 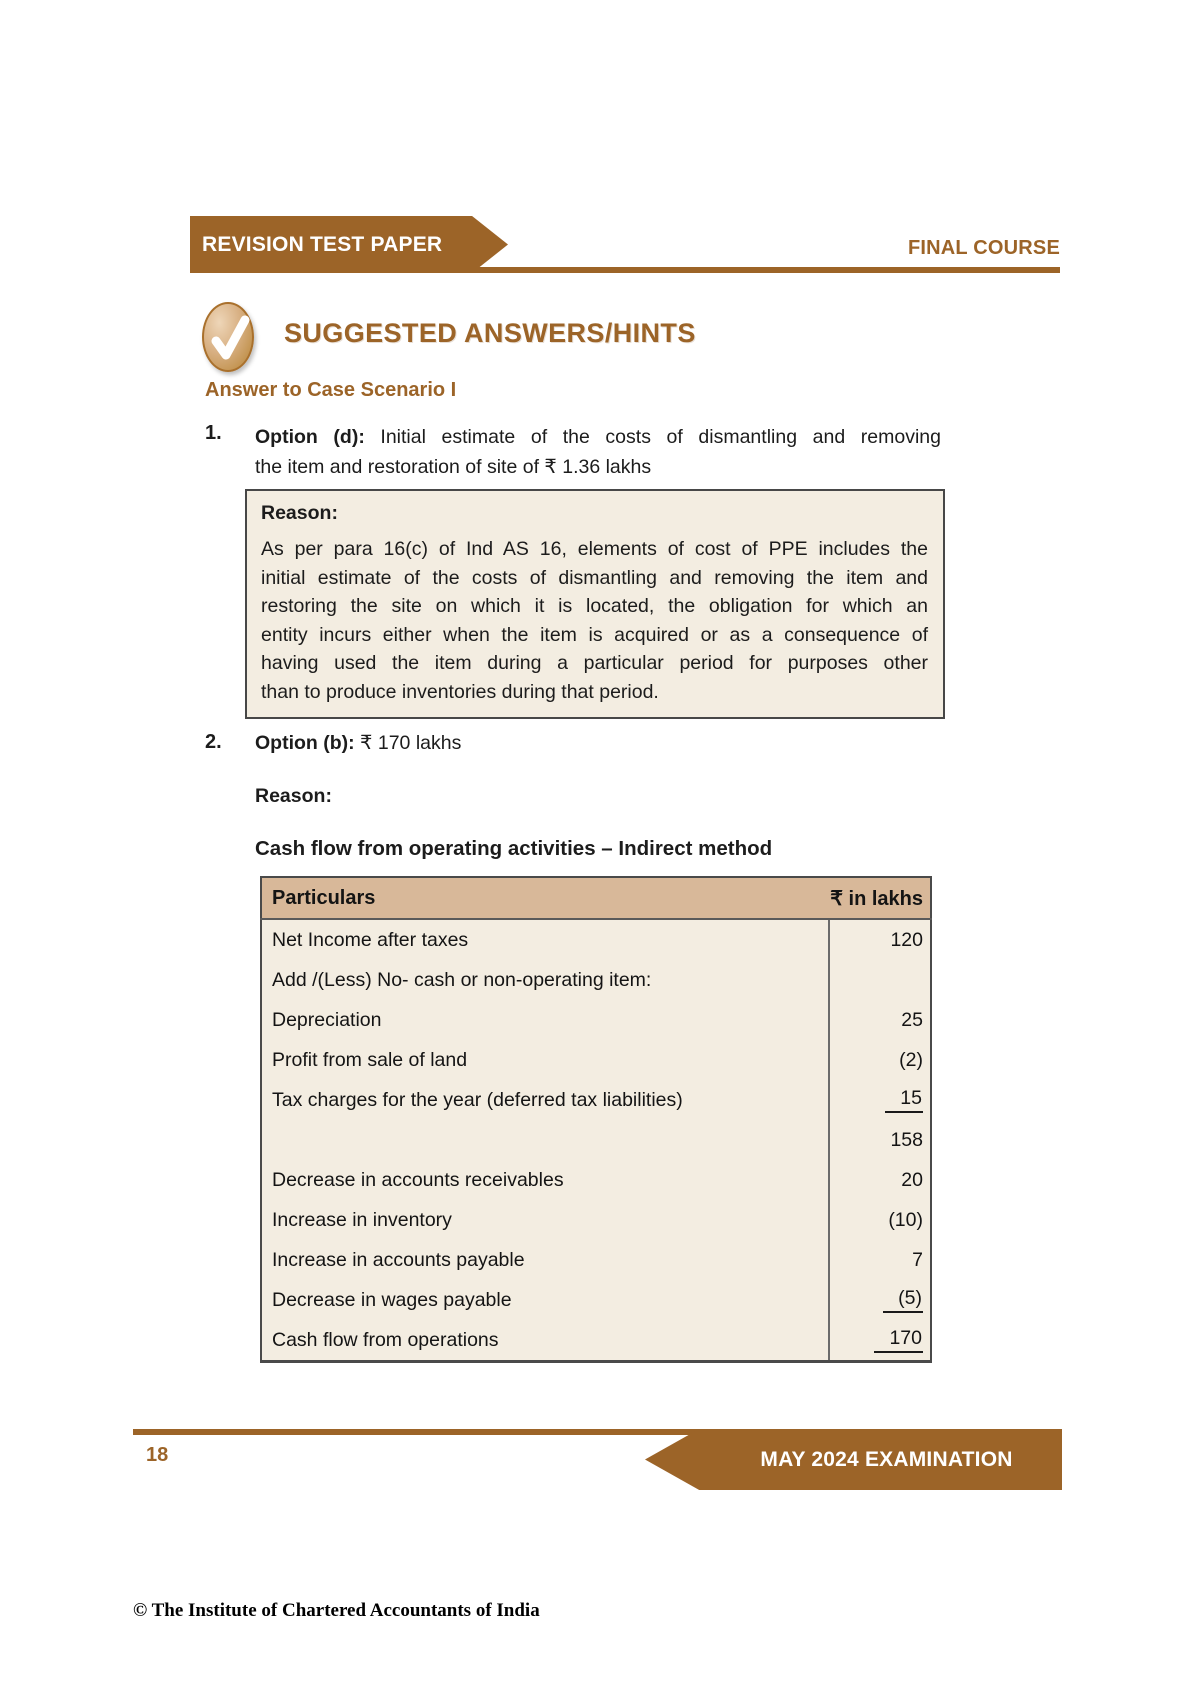 What do you see at coordinates (228, 337) in the screenshot?
I see `checkmark-icon` at bounding box center [228, 337].